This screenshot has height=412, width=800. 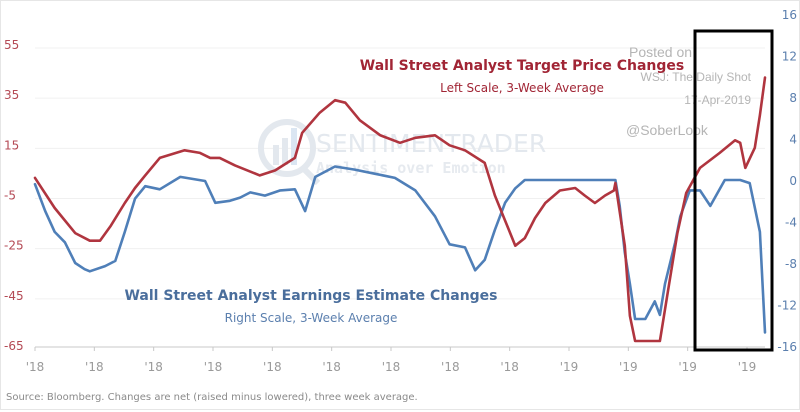 I want to click on watermark-brand: SENTIMENTRADER, so click(x=431, y=143).